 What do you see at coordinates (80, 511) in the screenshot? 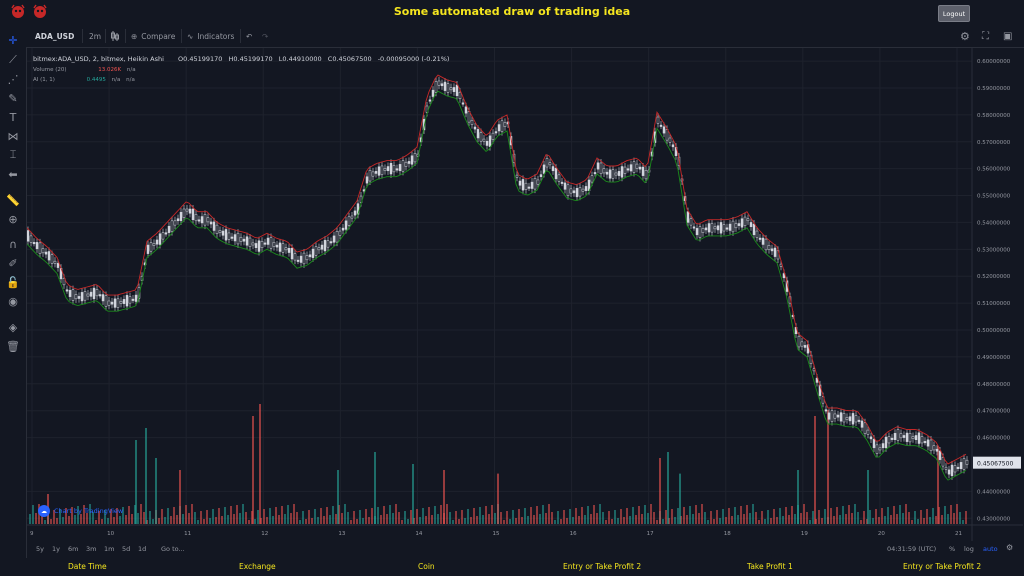
I see `tradingview-logo: ☁ Chart by TradingView` at bounding box center [80, 511].